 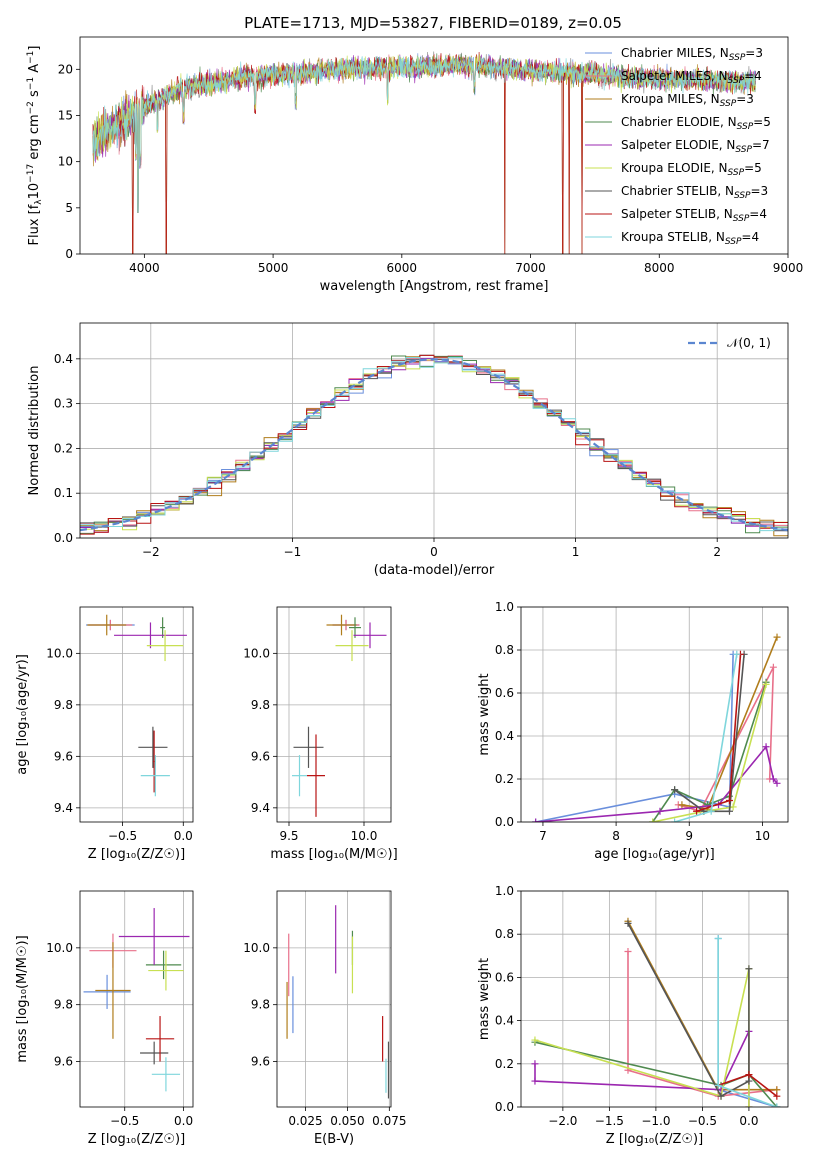 What do you see at coordinates (434, 552) in the screenshot?
I see `x-tick-label: 0` at bounding box center [434, 552].